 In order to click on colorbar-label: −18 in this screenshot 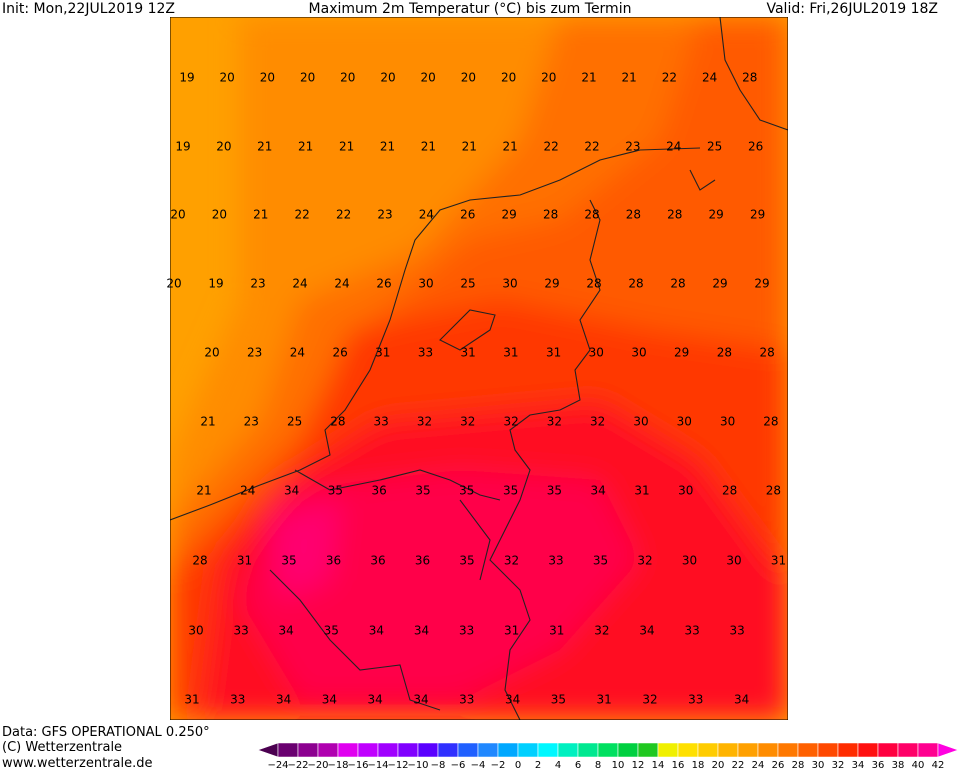, I will do `click(337, 765)`.